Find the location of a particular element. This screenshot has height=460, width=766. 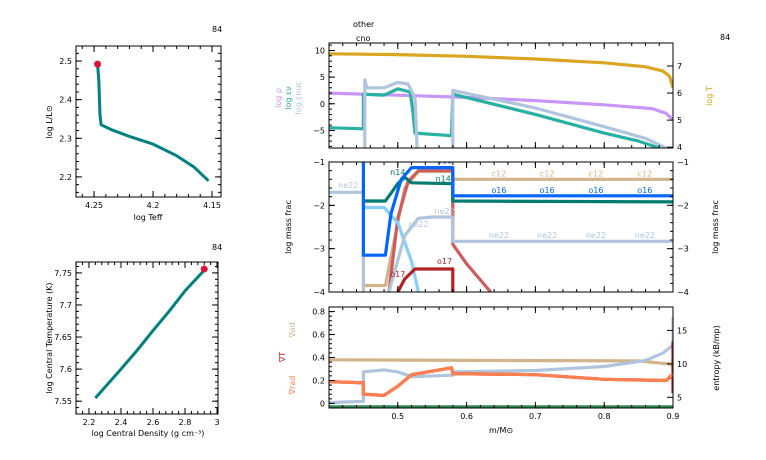

ylabel-log-eps-nuc: log εnuc is located at coordinates (298, 98).